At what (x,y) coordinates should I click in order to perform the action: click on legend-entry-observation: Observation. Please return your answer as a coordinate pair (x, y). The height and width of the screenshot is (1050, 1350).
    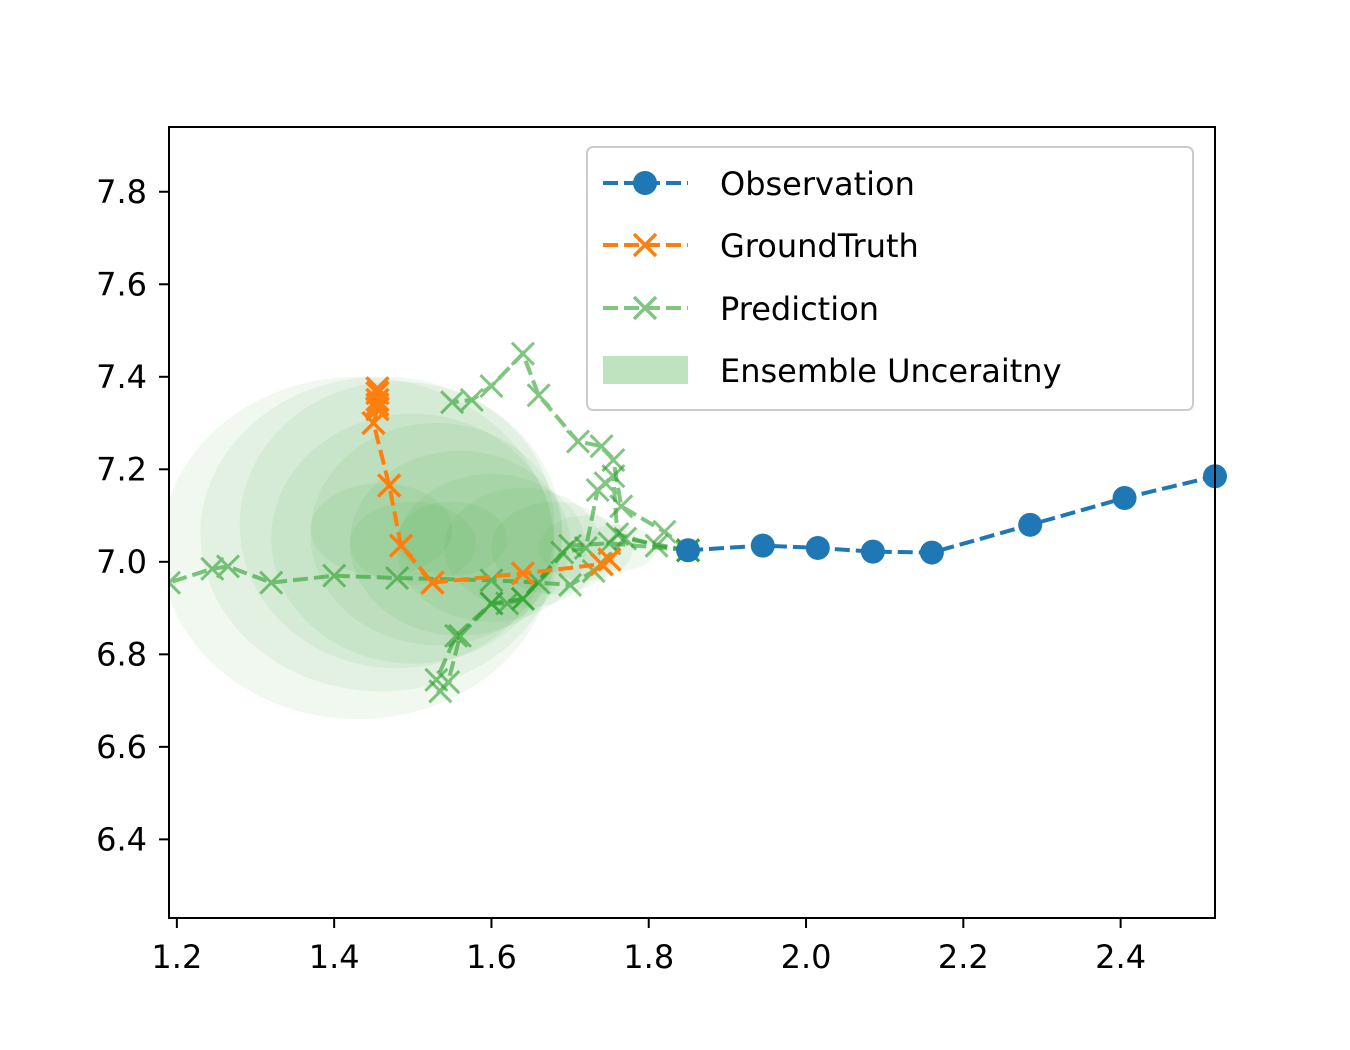
    Looking at the image, I should click on (759, 184).